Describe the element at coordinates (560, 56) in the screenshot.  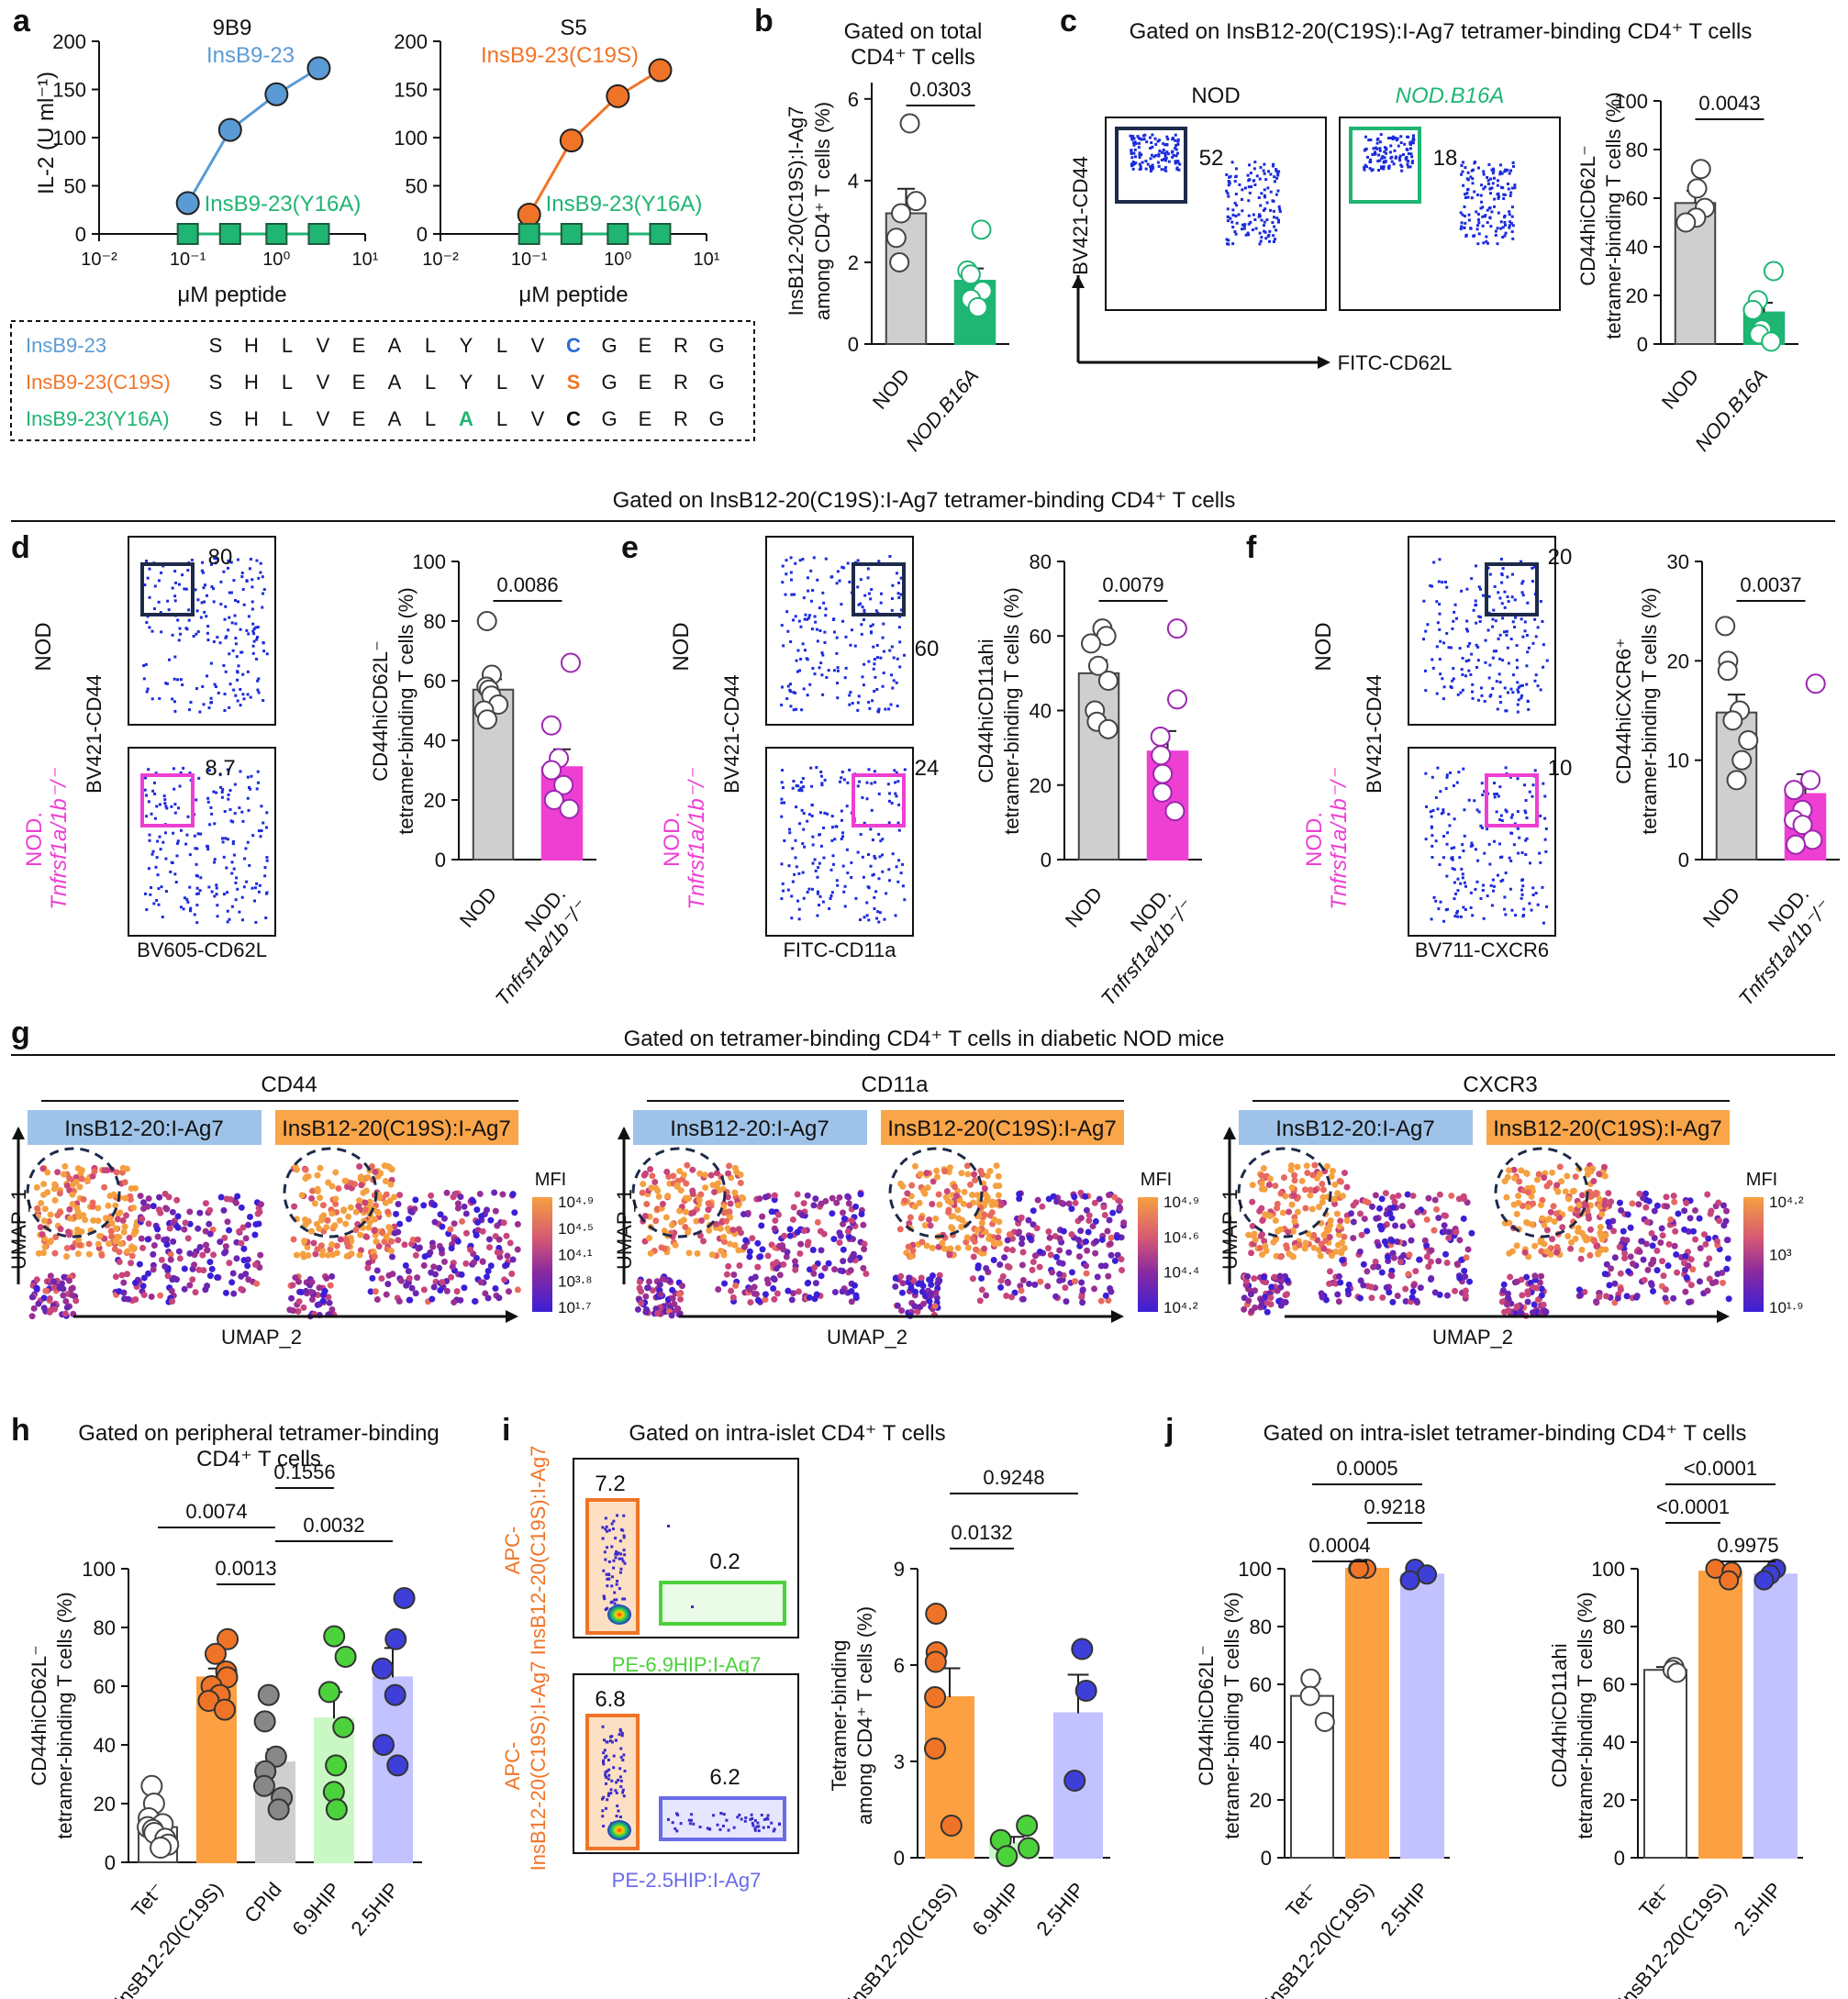
I see `series-label-c19s: InsB9-23(C19S)` at that location.